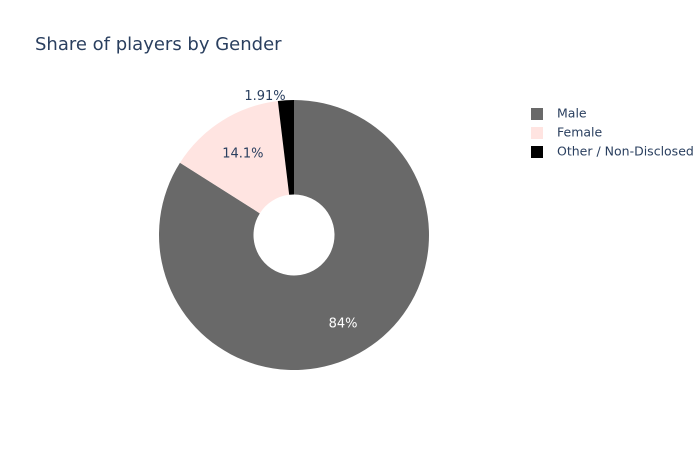 The image size is (700, 450). I want to click on legend-label: Female, so click(580, 132).